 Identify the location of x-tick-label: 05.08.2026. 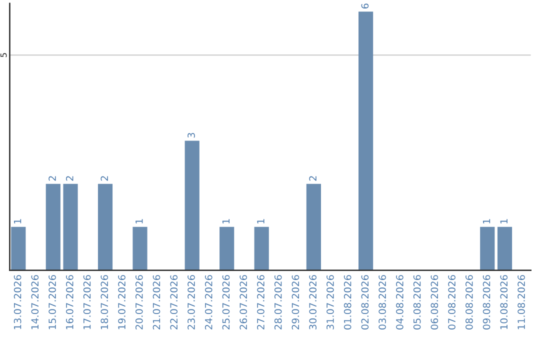
(417, 302).